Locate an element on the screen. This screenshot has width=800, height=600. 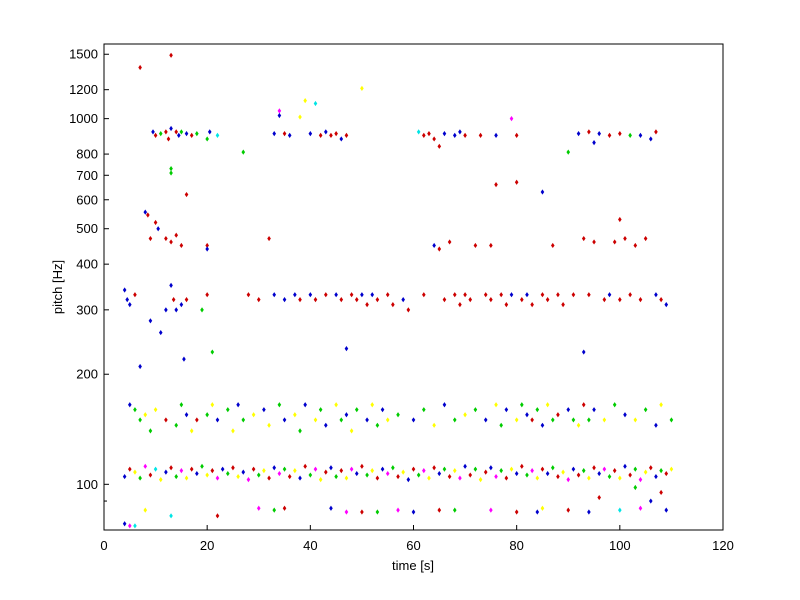
x-tick-label: 20 is located at coordinates (207, 545).